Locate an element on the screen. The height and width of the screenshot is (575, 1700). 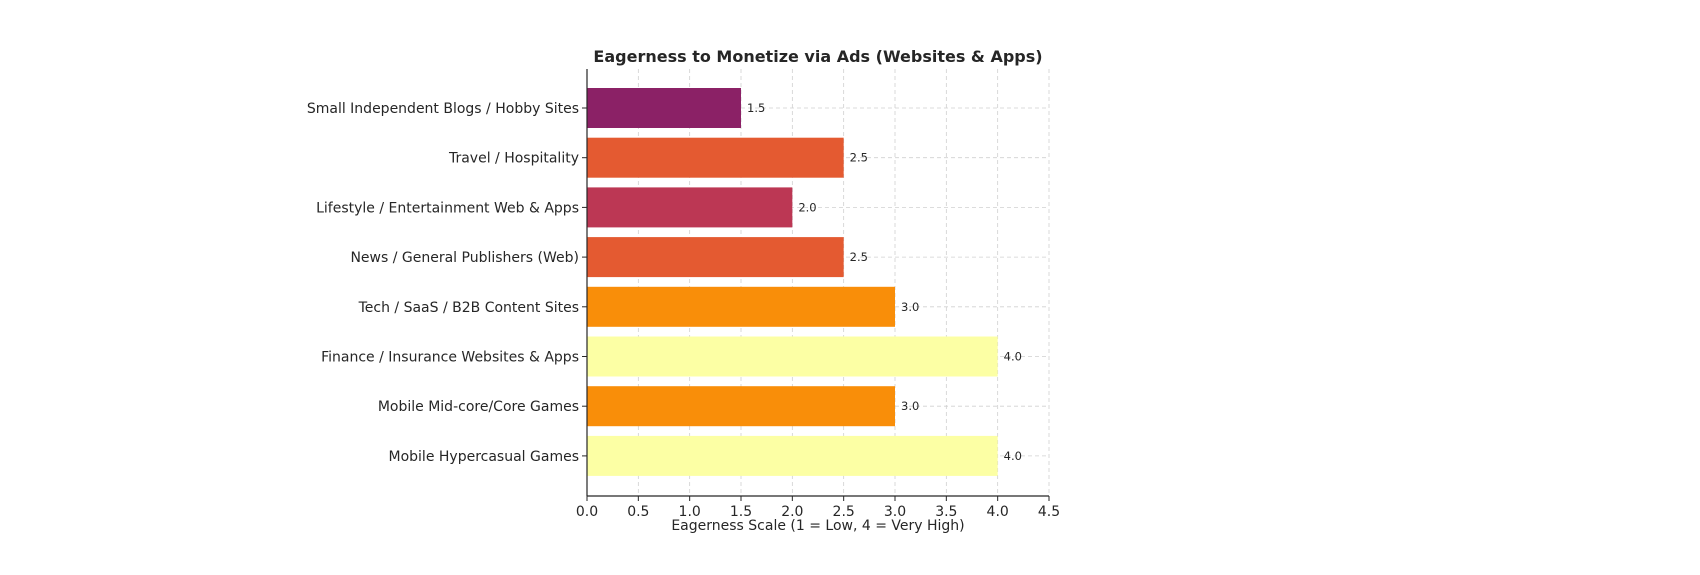
value-label: 2.0 is located at coordinates (807, 207).